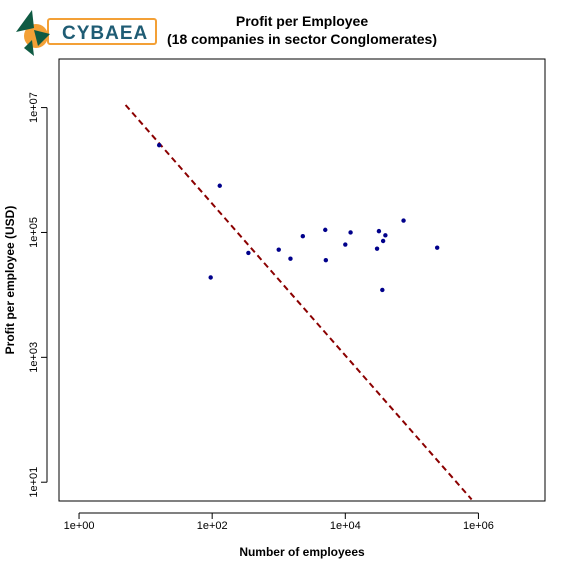  I want to click on y-axis: 1e+01 1e+03 1e+05 1e+07, so click(38, 295).